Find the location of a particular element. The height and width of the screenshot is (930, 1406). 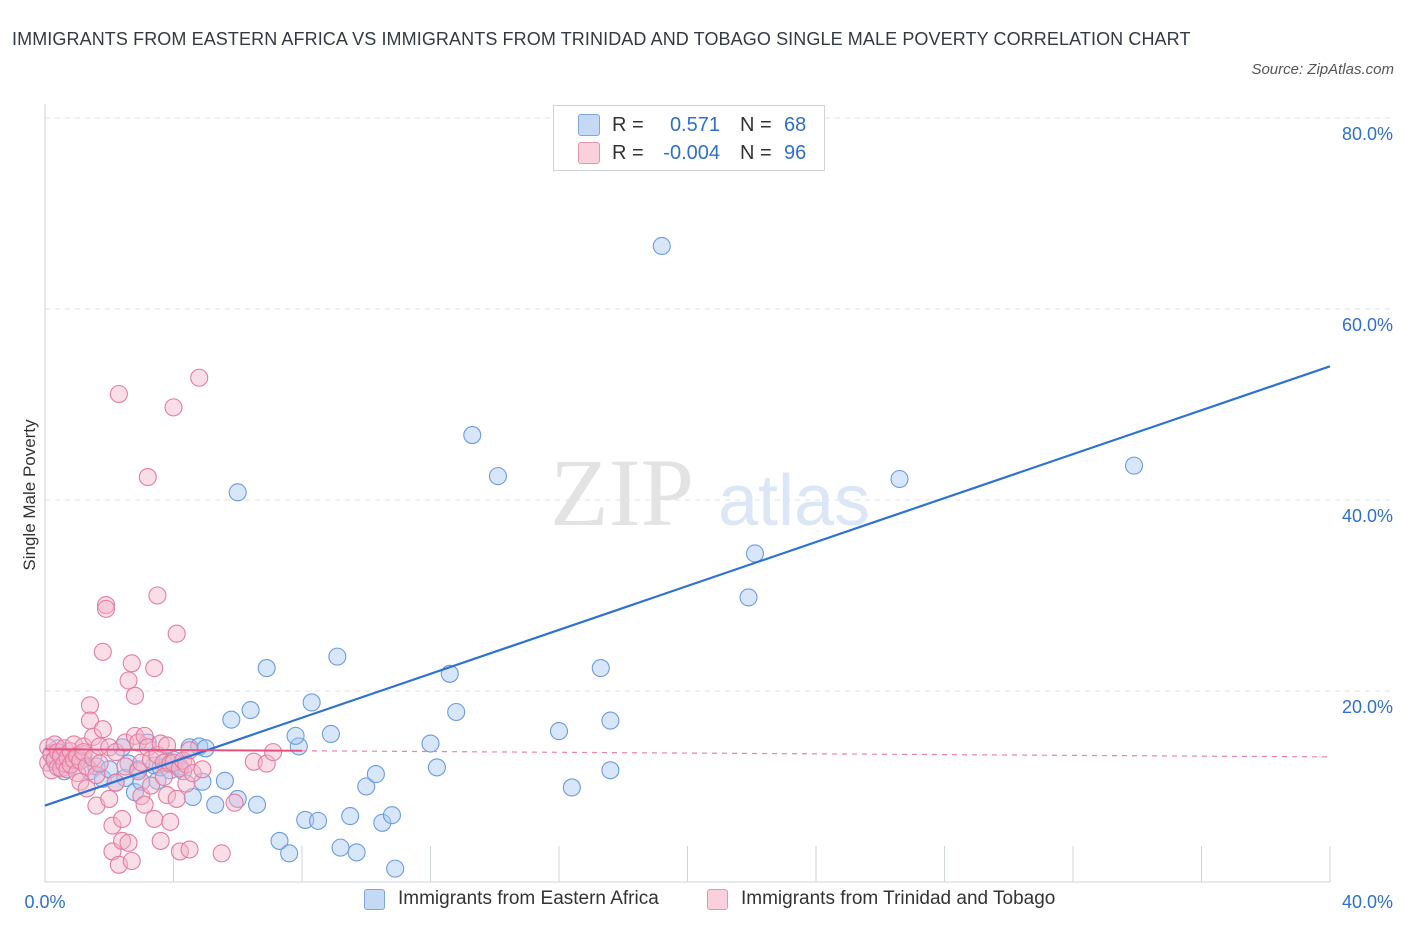

trend-line-trinidad-tobago is located at coordinates (173, 750).